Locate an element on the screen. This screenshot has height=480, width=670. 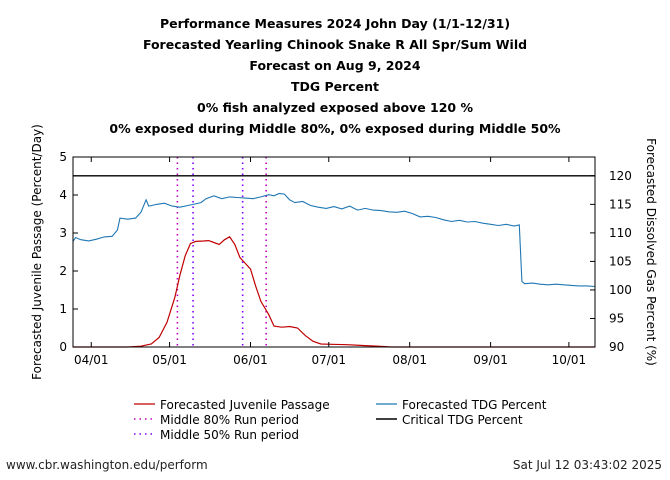
y-tick-label-1: 1 is located at coordinates (63, 309).